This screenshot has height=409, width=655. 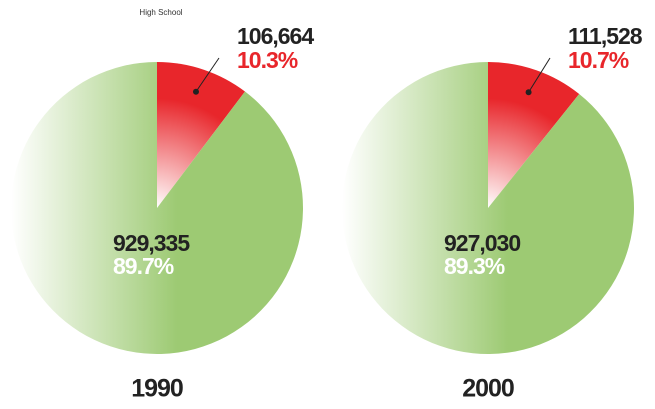 What do you see at coordinates (151, 243) in the screenshot?
I see `value-label: 929,335` at bounding box center [151, 243].